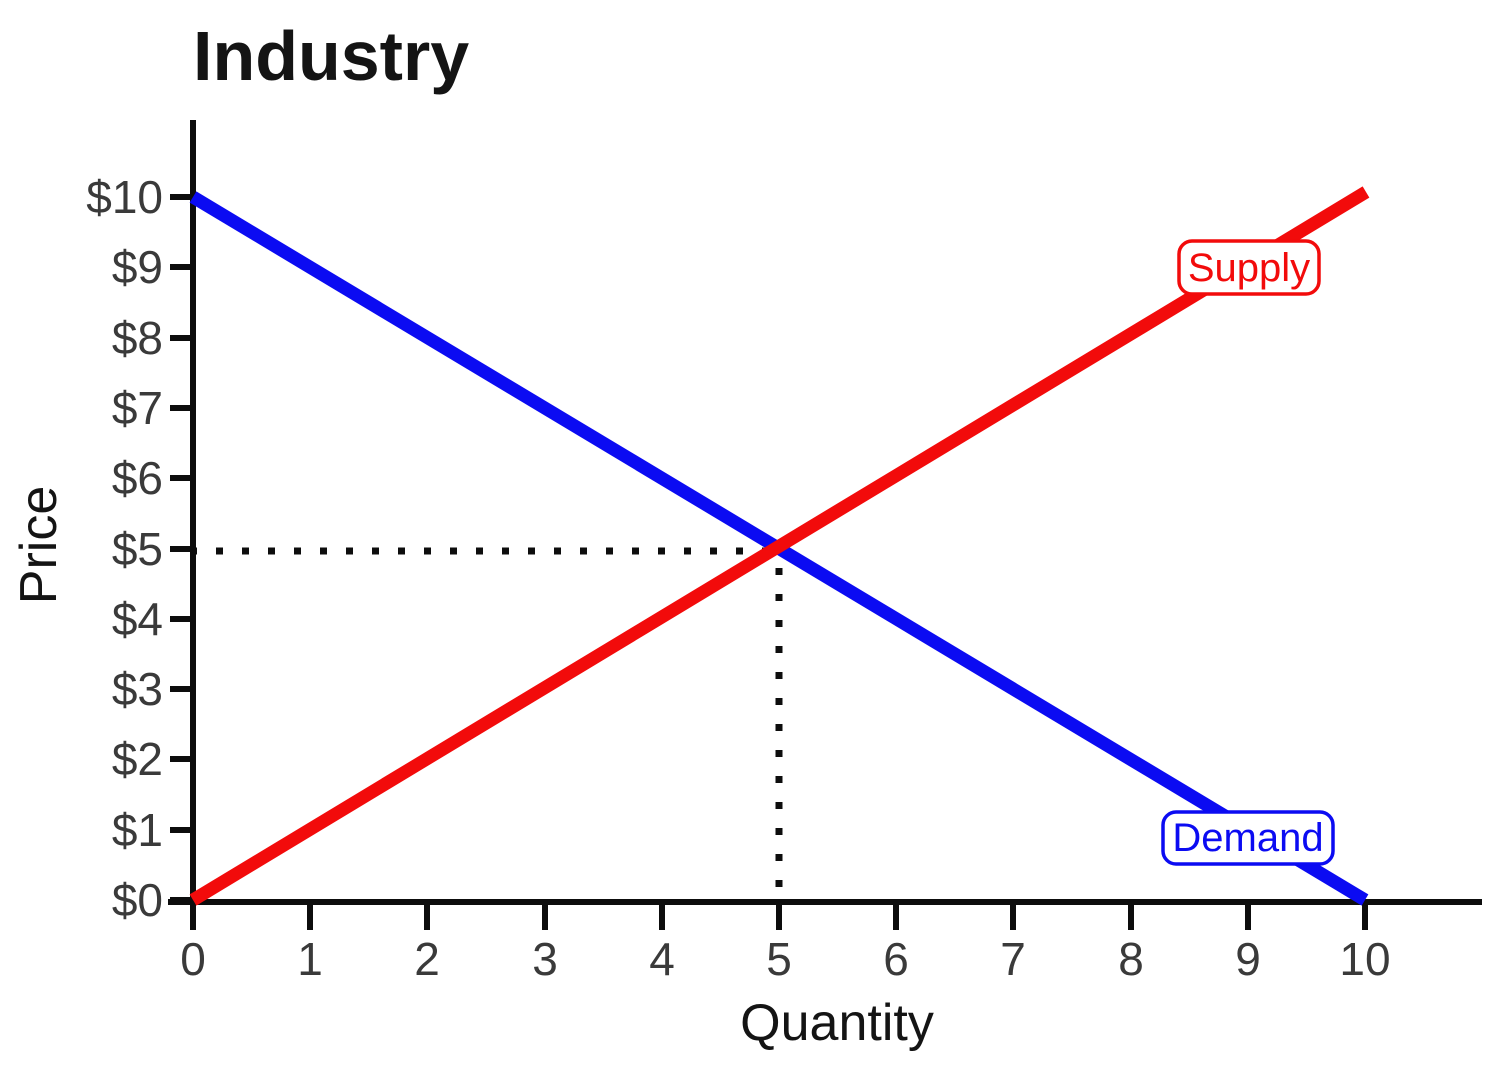 This screenshot has width=1512, height=1080. I want to click on y-tick-label-5: $5, so click(137, 549).